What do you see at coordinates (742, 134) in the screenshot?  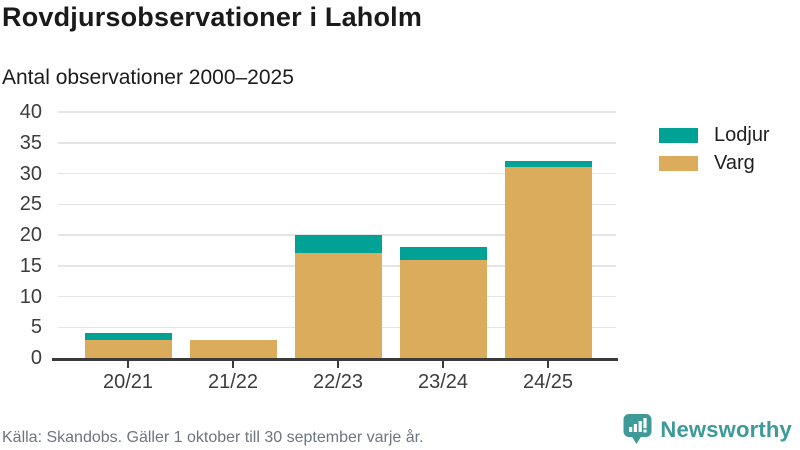 I see `legend-label-lodjur: Lodjur` at bounding box center [742, 134].